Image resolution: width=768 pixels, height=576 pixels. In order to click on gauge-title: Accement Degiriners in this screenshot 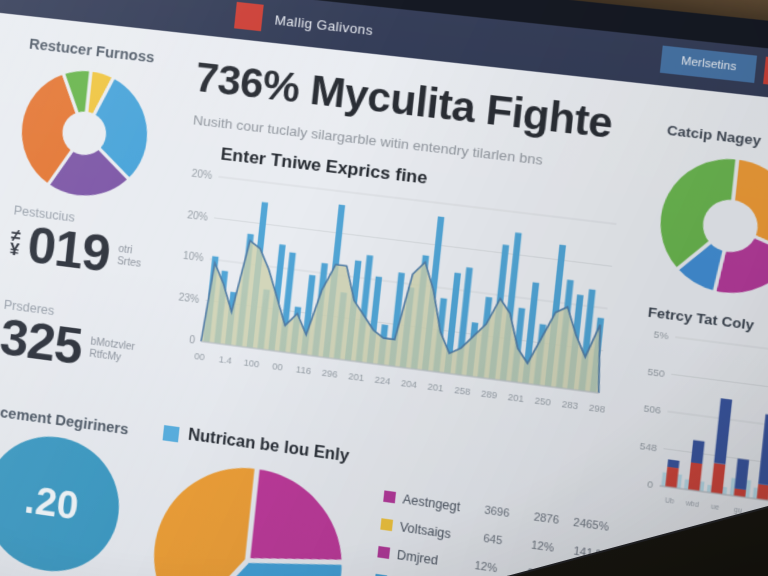, I will do `click(65, 420)`.